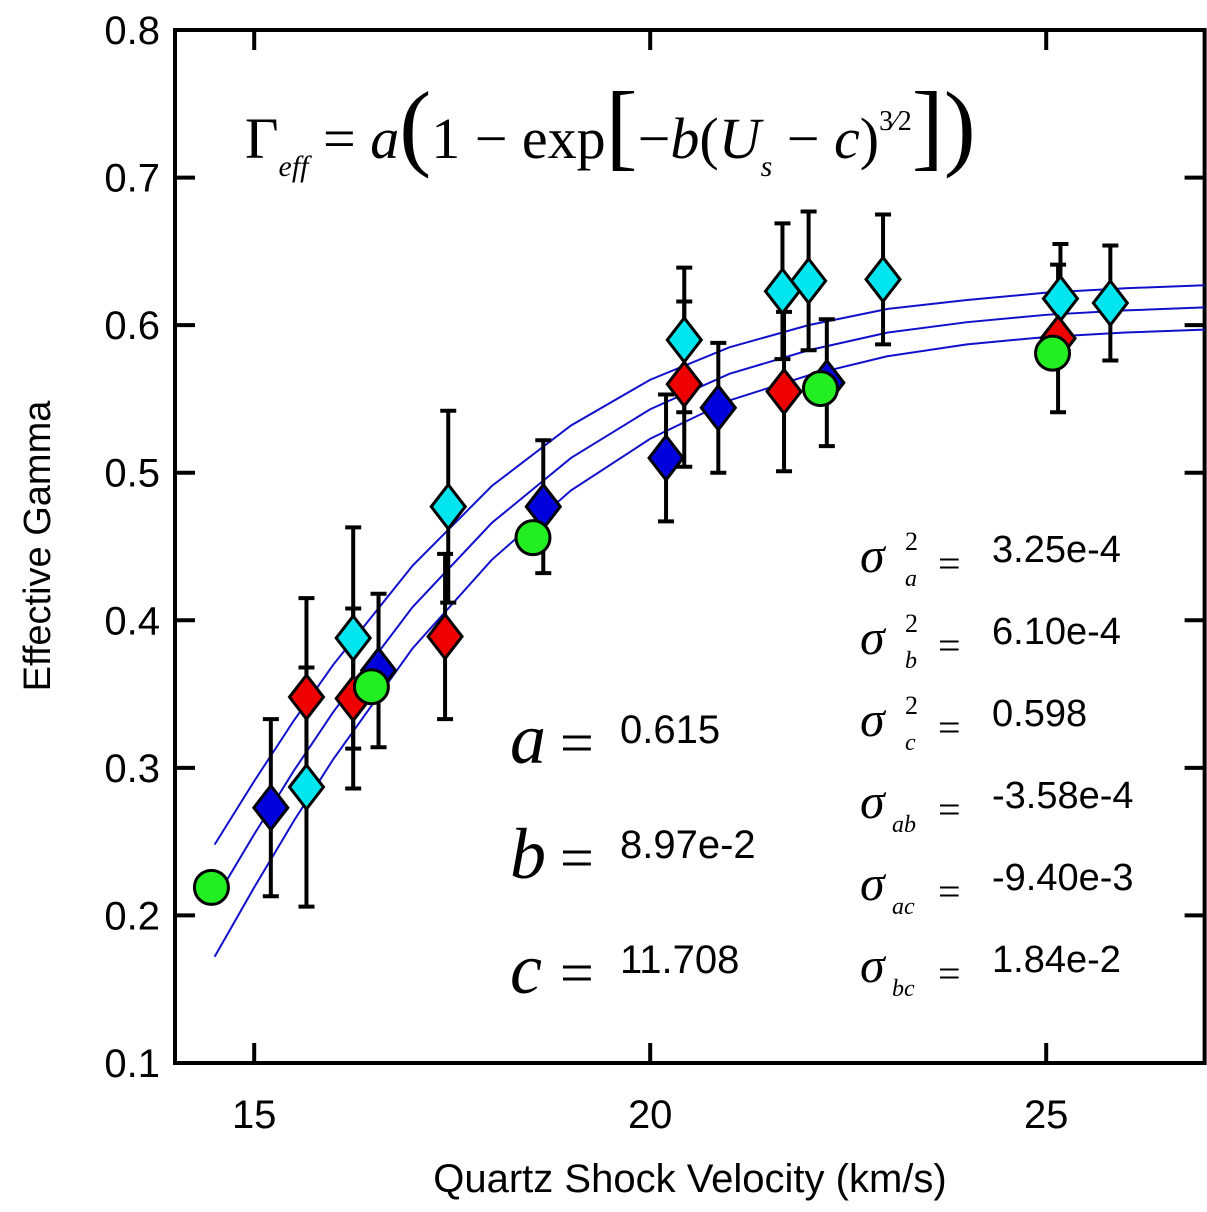 The height and width of the screenshot is (1212, 1207). I want to click on y-axis-label: Effective Gamma, so click(38, 546).